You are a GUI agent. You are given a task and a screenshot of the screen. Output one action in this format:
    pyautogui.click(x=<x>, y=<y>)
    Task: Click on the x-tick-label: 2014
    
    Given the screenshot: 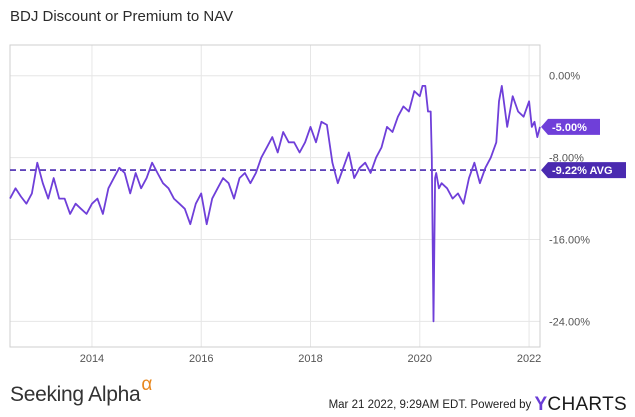 What is the action you would take?
    pyautogui.click(x=92, y=359)
    